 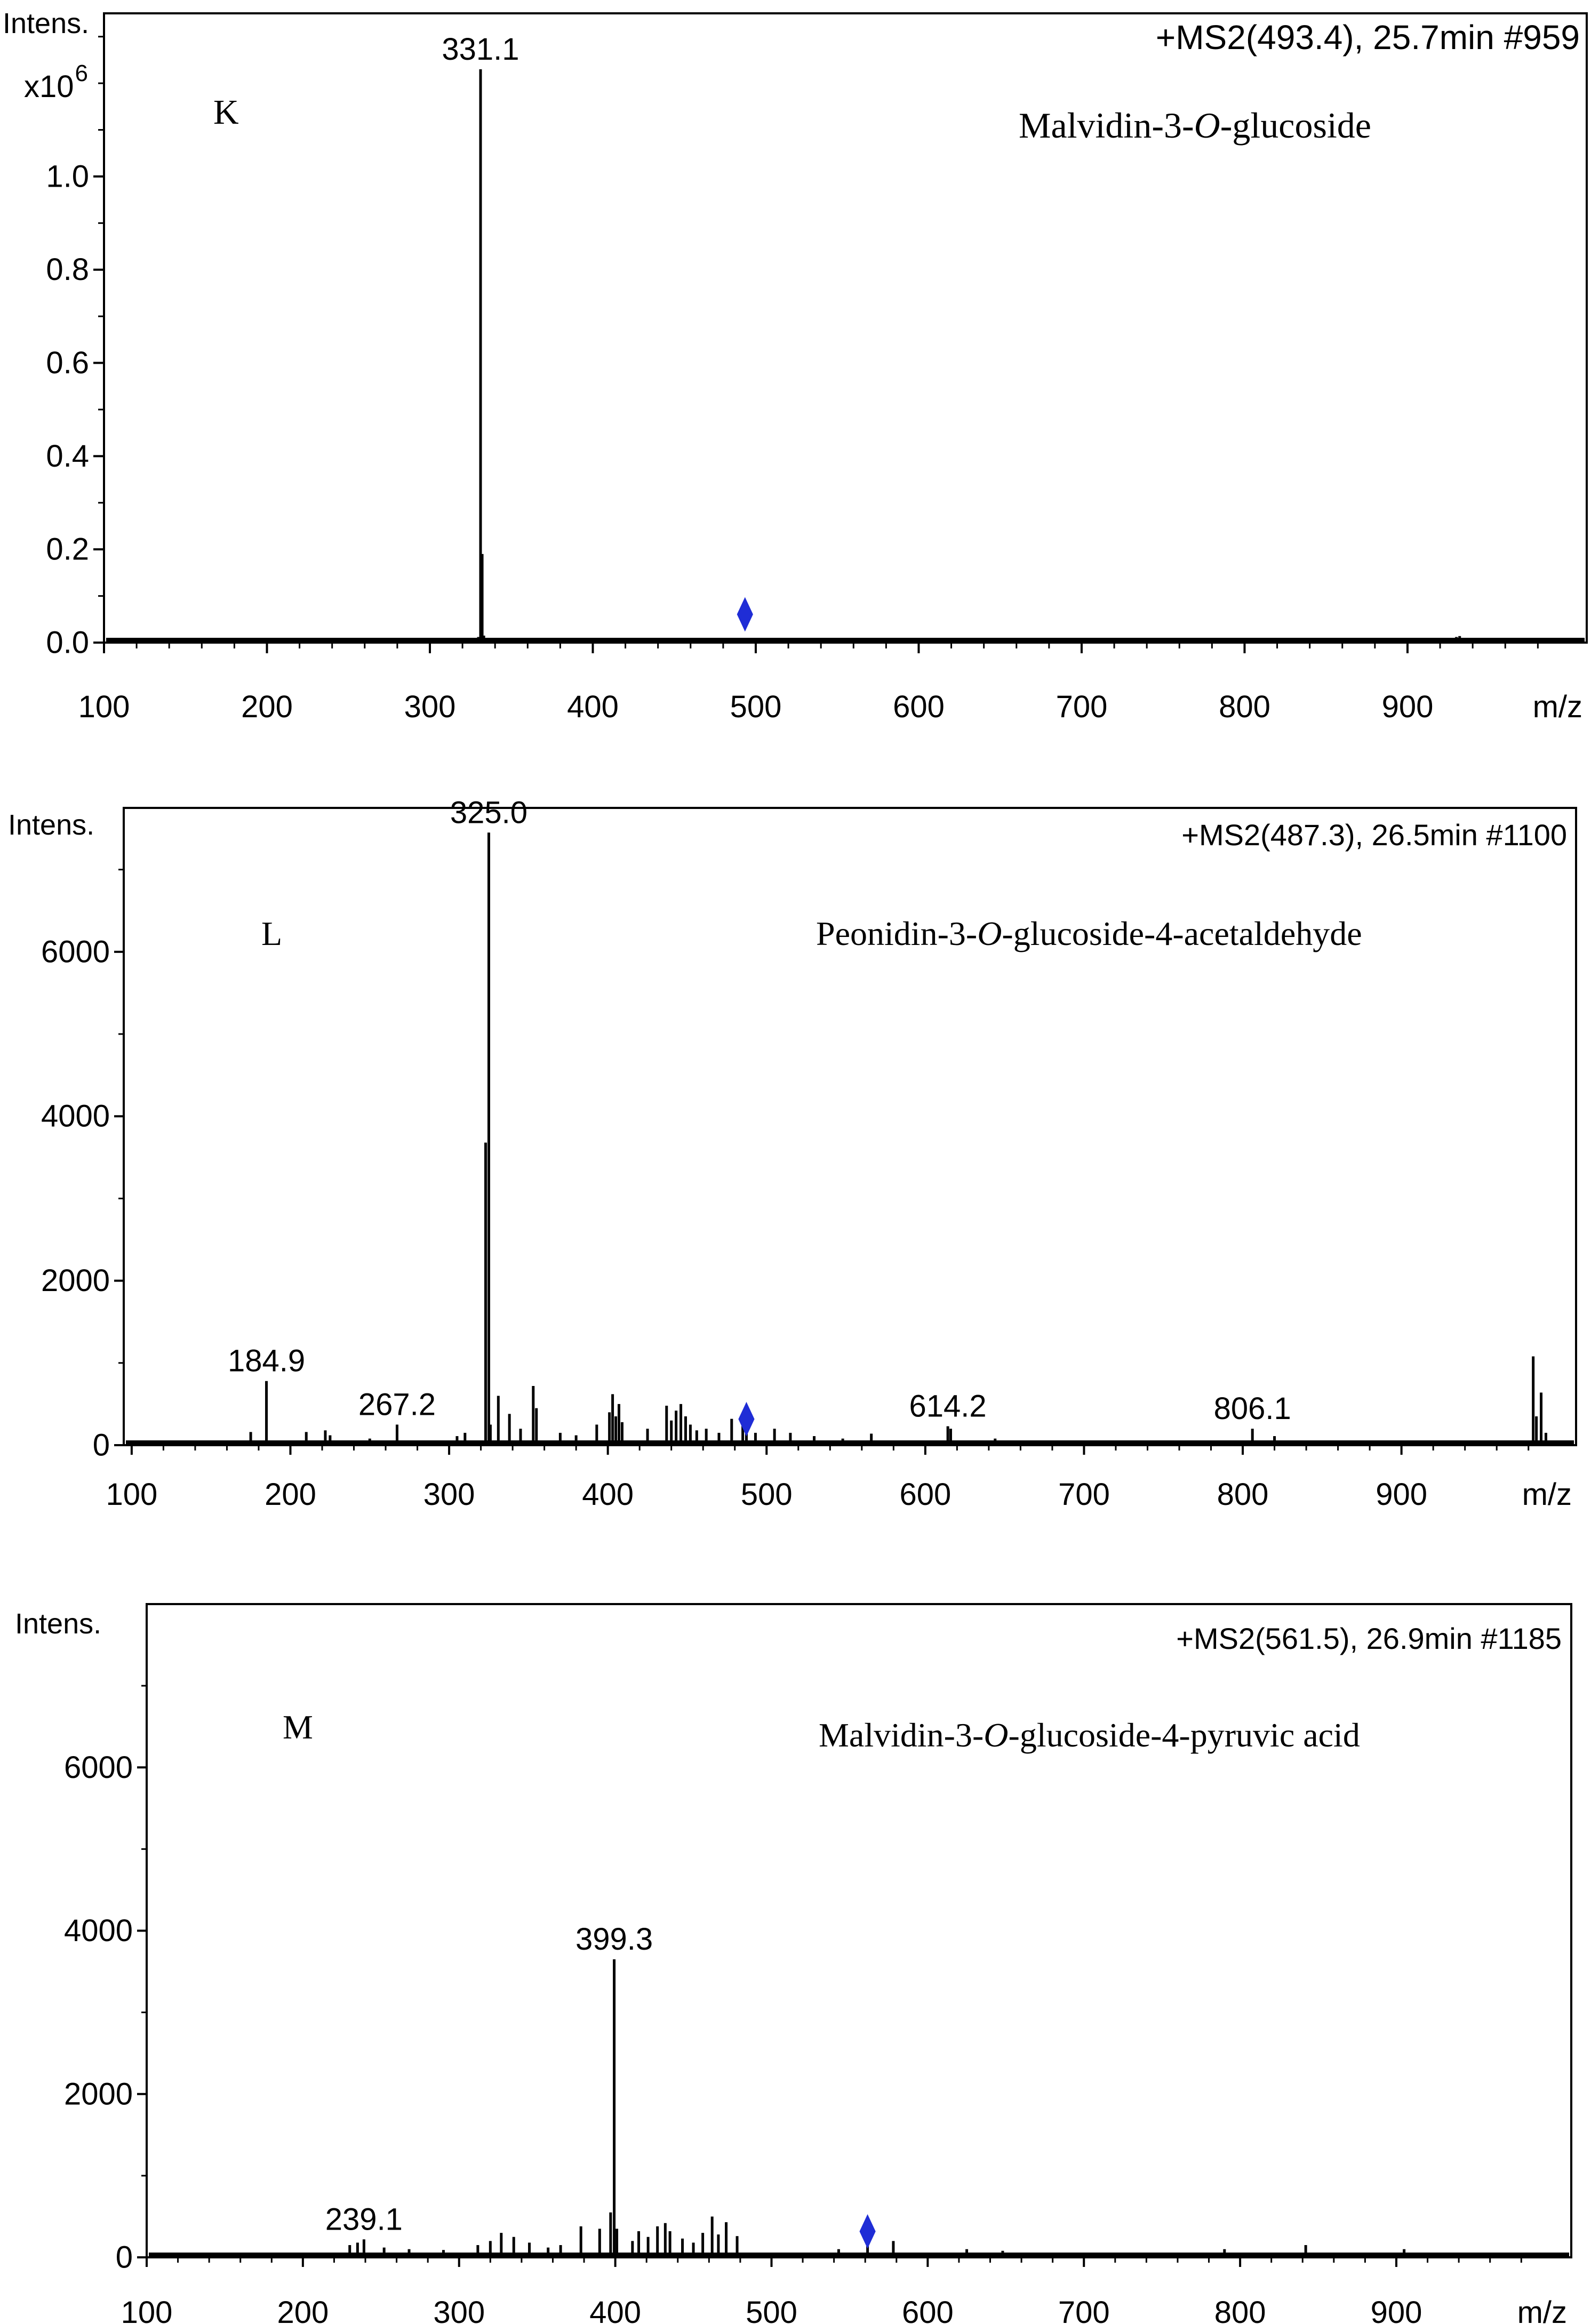 I want to click on y-scale-exponent: 6, so click(x=81, y=73).